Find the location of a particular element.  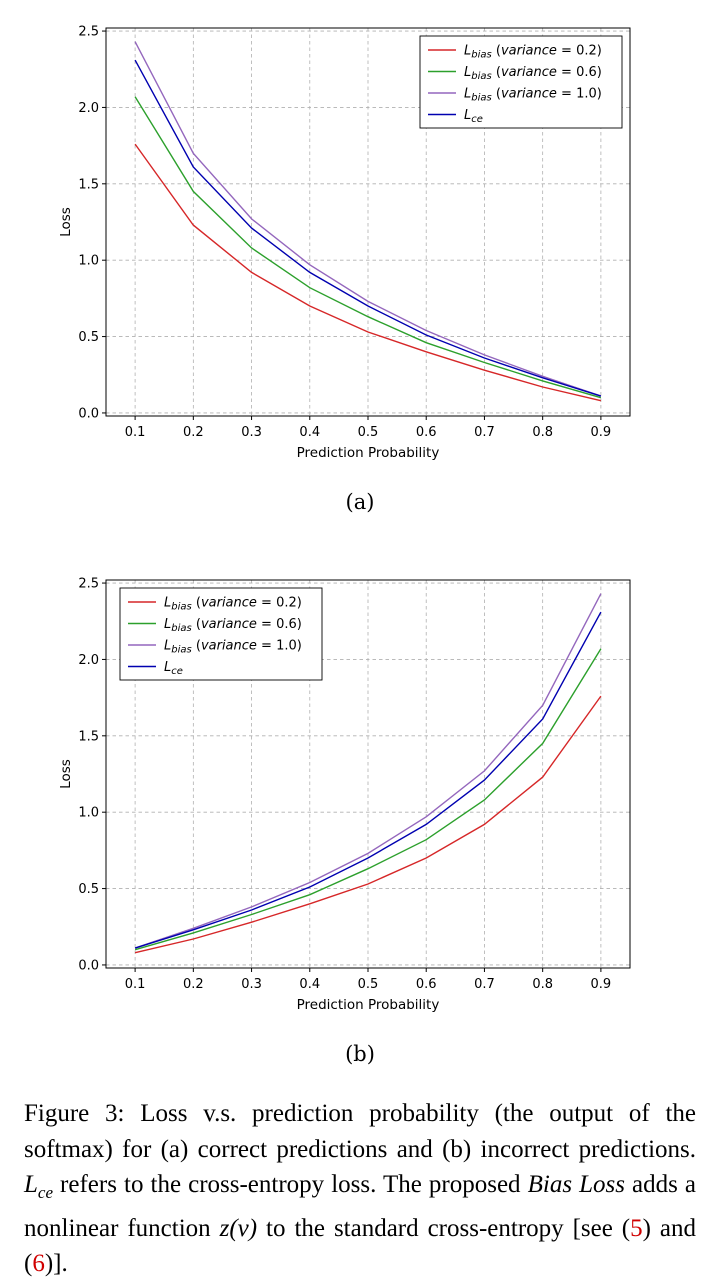

caption-ref-5: 5 is located at coordinates (636, 1228).